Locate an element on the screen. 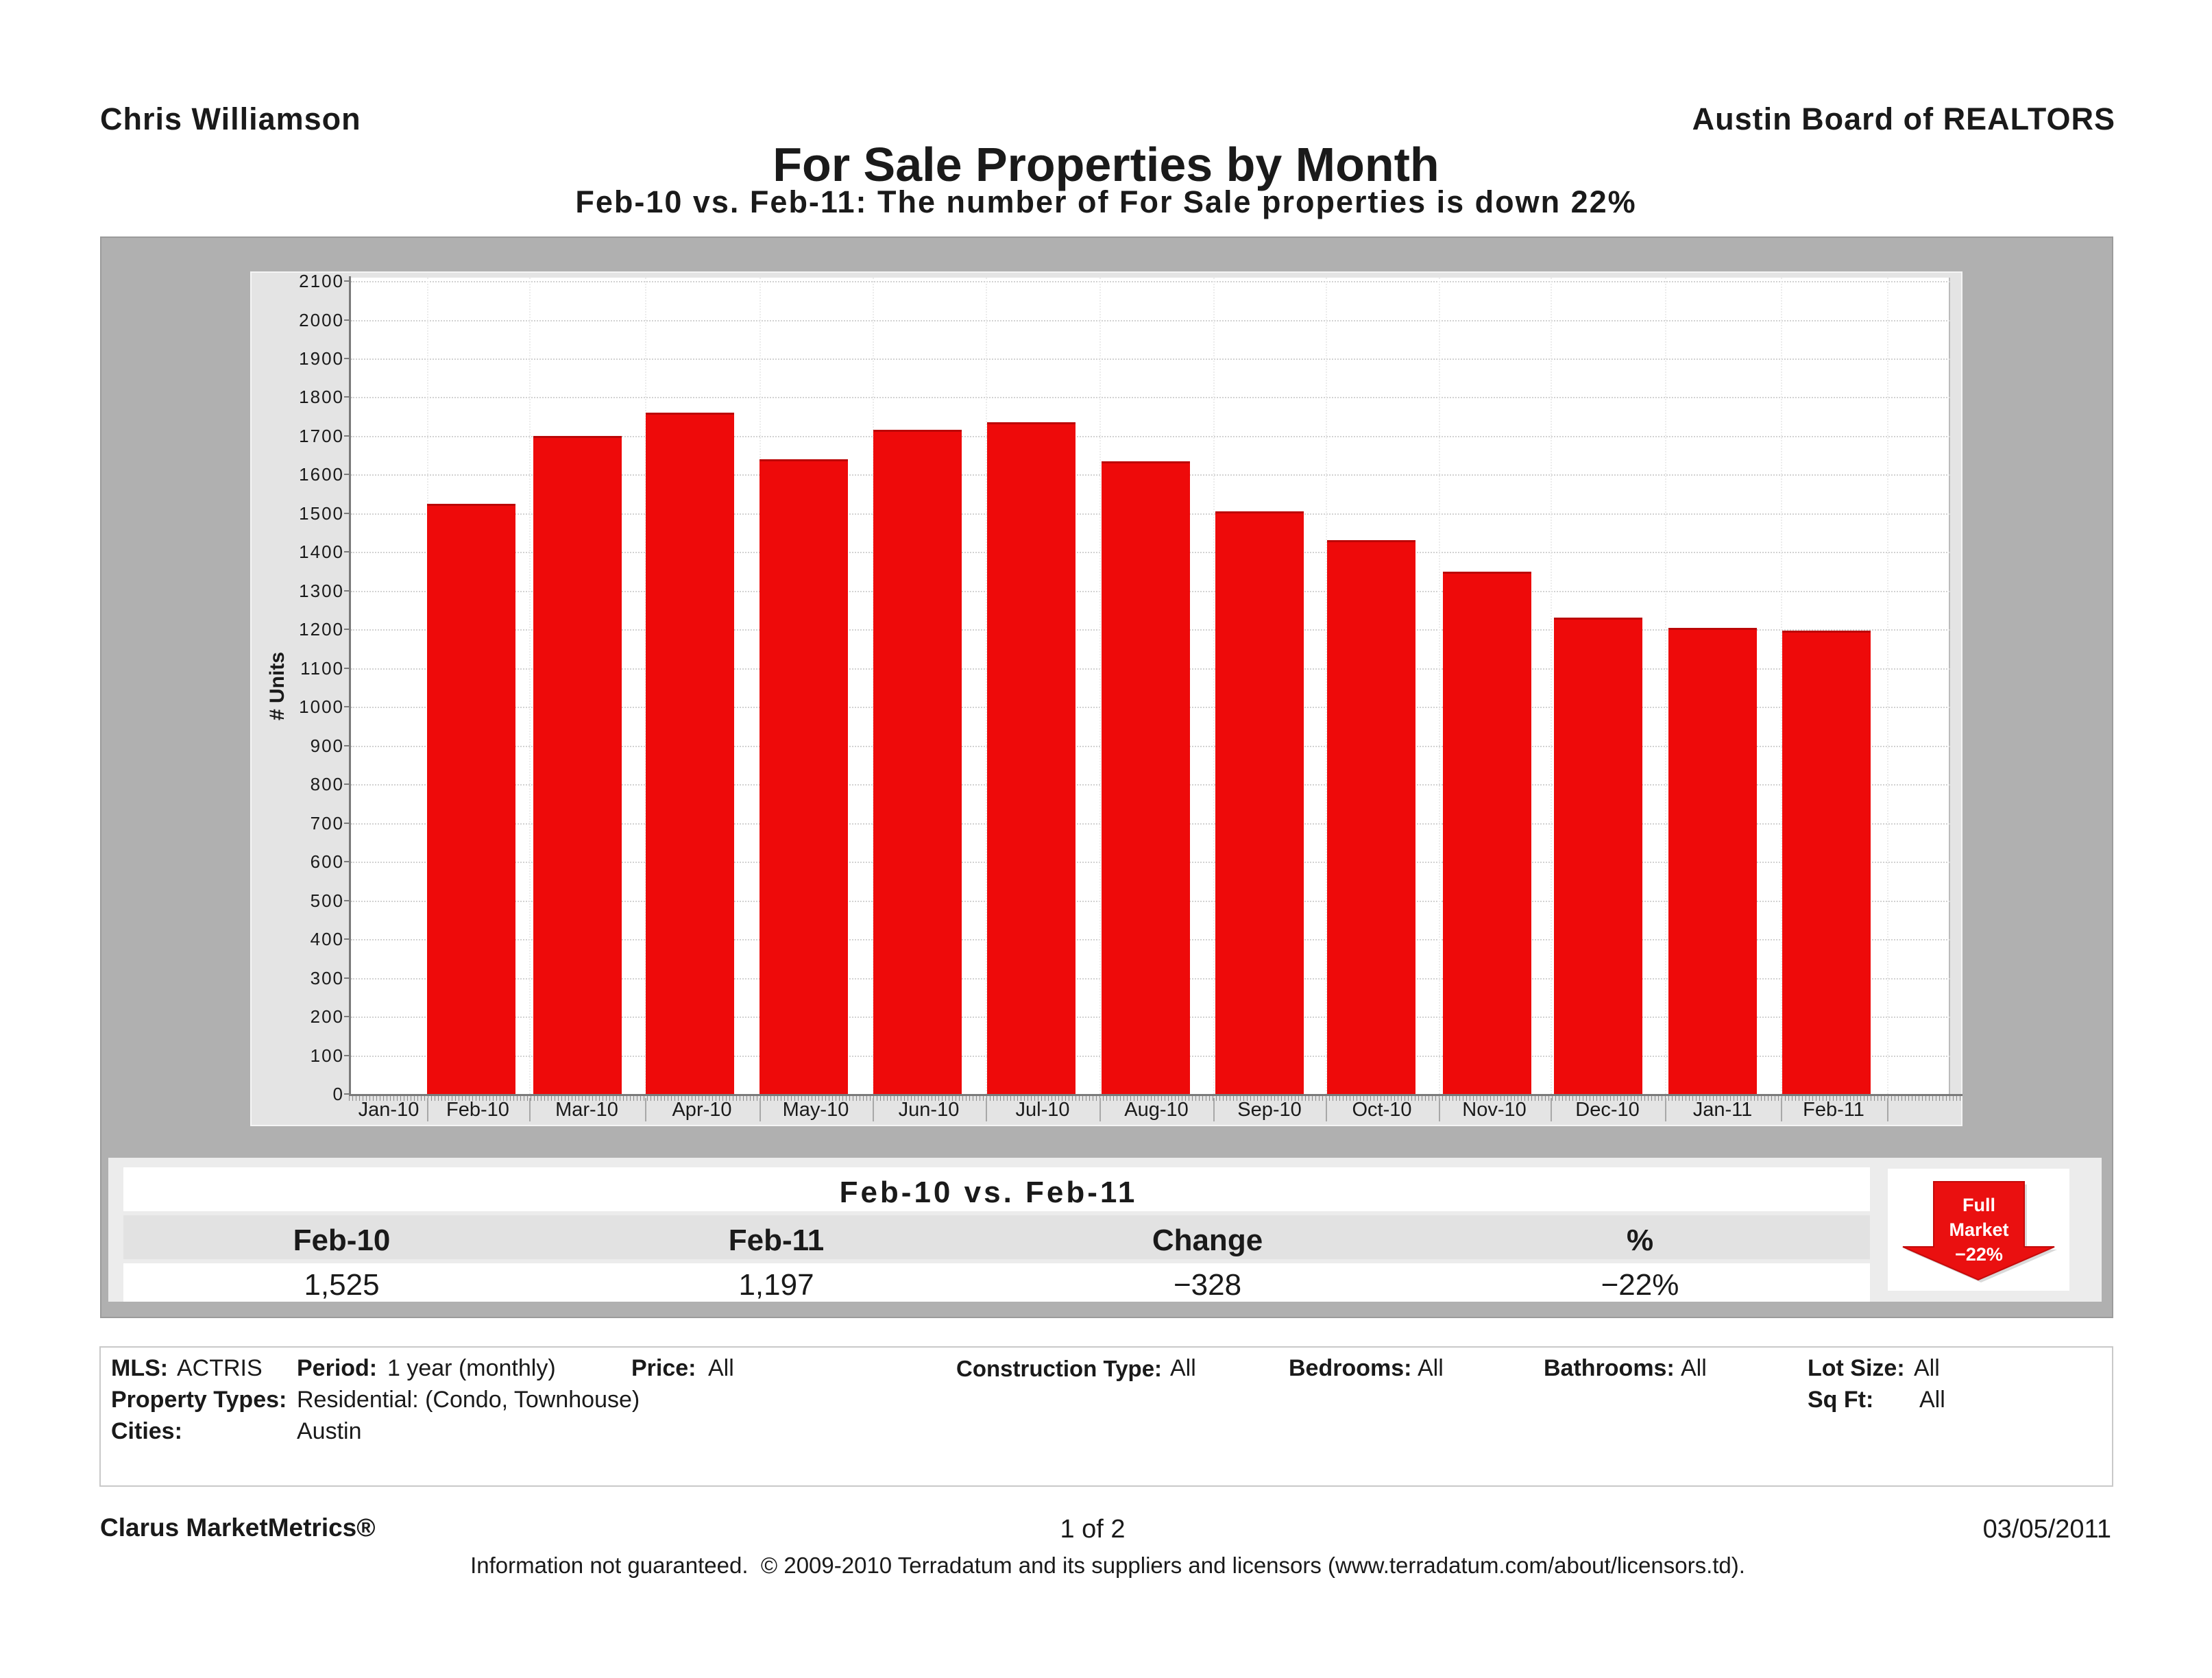 This screenshot has width=2212, height=1678. svg-text: Full is located at coordinates (1979, 1205).